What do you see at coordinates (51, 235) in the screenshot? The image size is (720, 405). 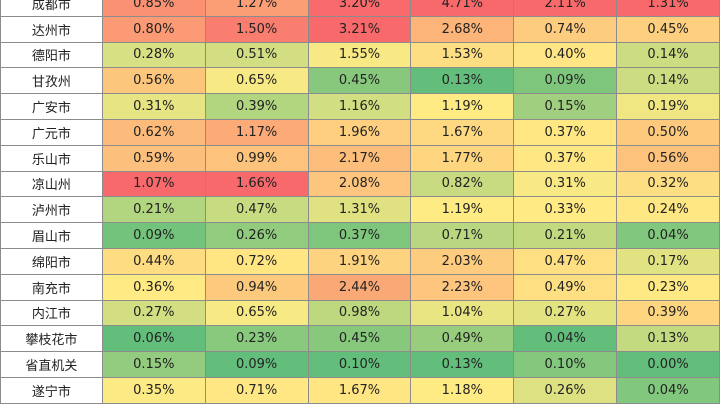 I see `row-label: 眉山市` at bounding box center [51, 235].